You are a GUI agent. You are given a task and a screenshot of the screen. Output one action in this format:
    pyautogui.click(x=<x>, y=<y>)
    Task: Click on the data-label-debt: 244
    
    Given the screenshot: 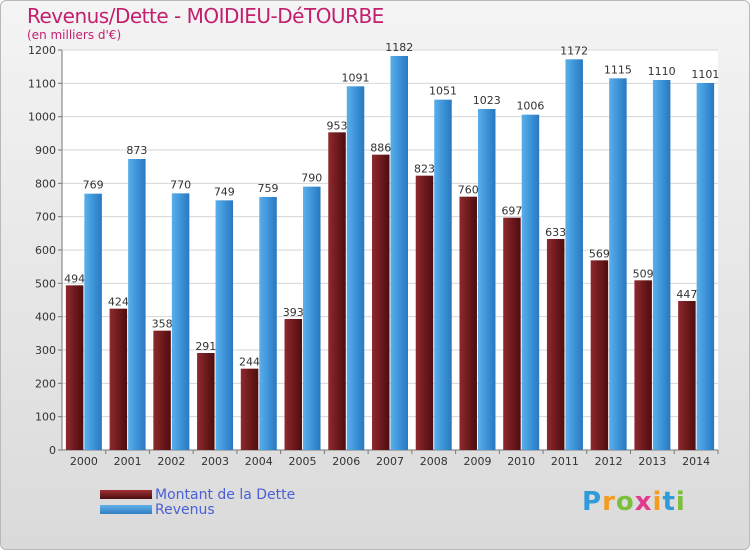 What is the action you would take?
    pyautogui.click(x=249, y=362)
    